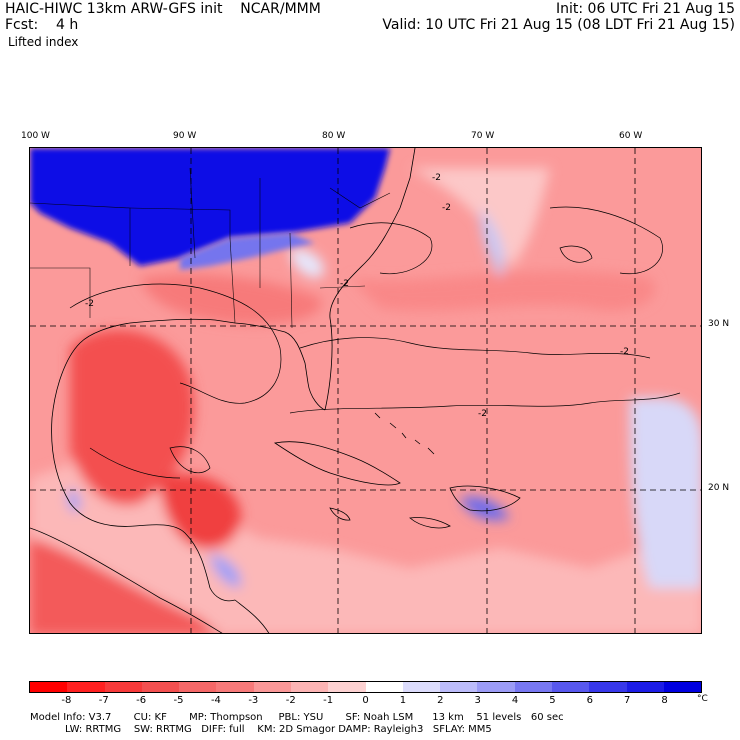  Describe the element at coordinates (328, 700) in the screenshot. I see `color-scale-tick-label: -1` at that location.